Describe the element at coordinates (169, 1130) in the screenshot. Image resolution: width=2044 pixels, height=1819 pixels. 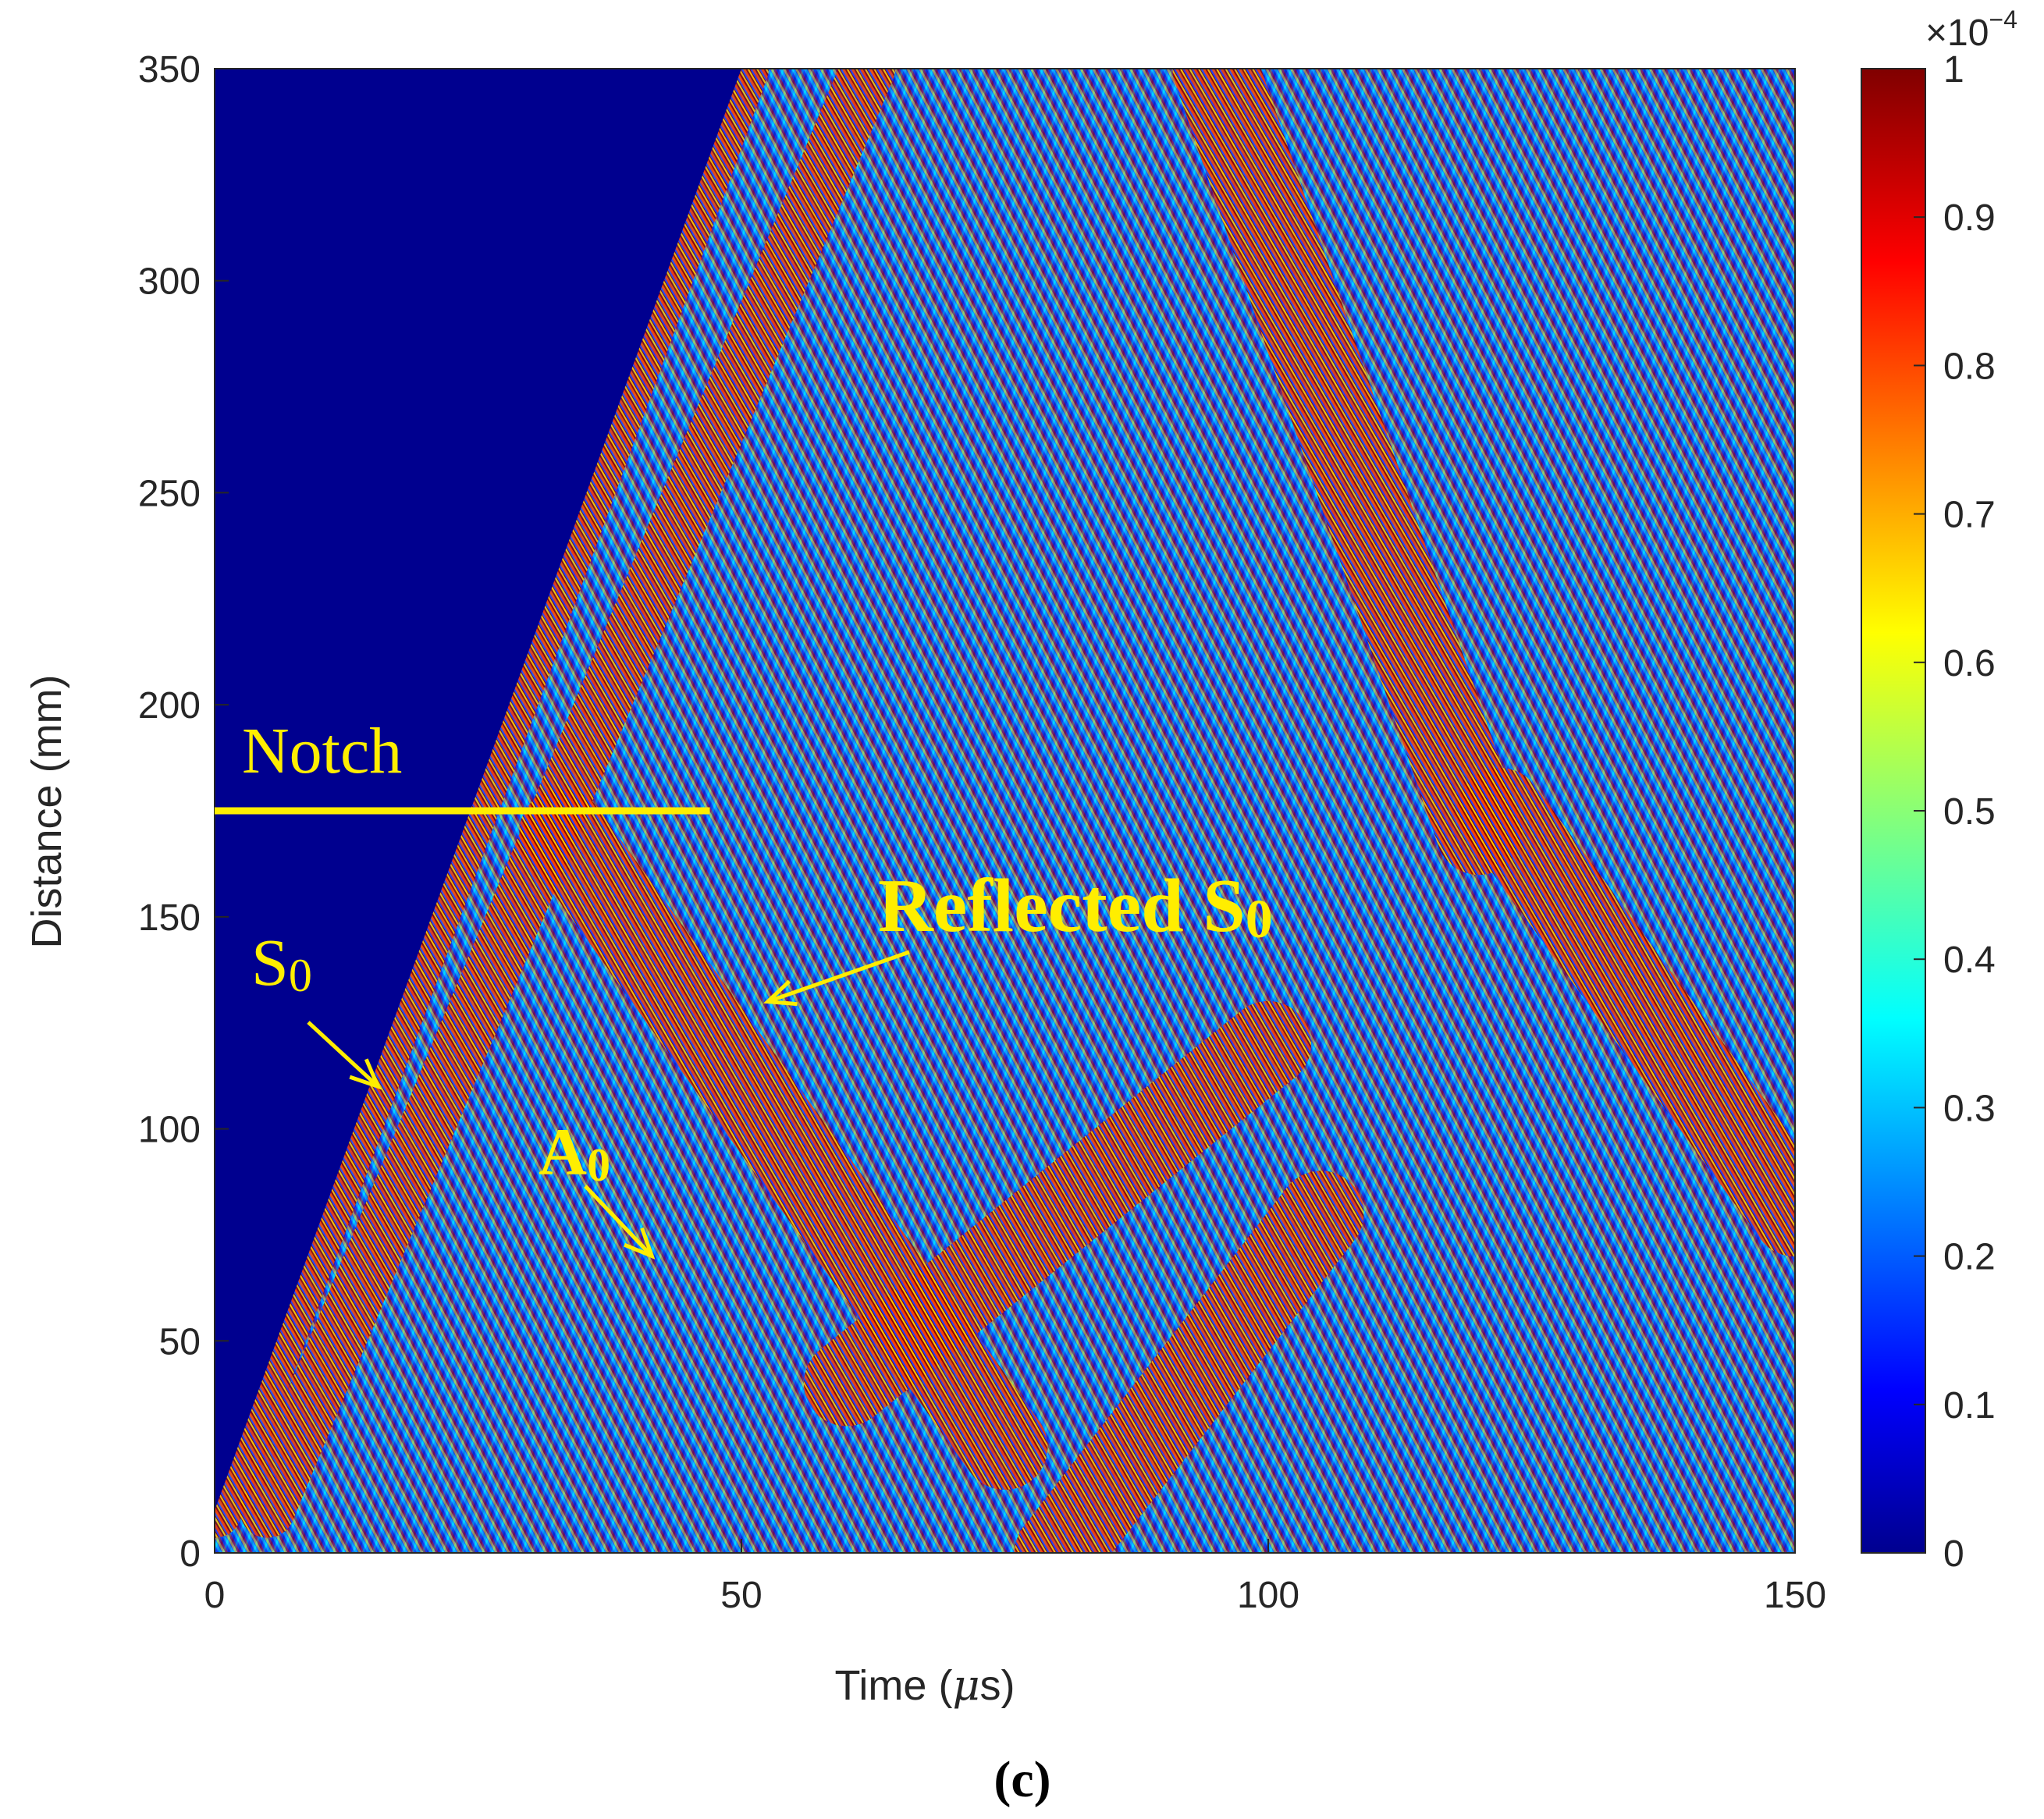
I see `y-tick-label: 100` at that location.